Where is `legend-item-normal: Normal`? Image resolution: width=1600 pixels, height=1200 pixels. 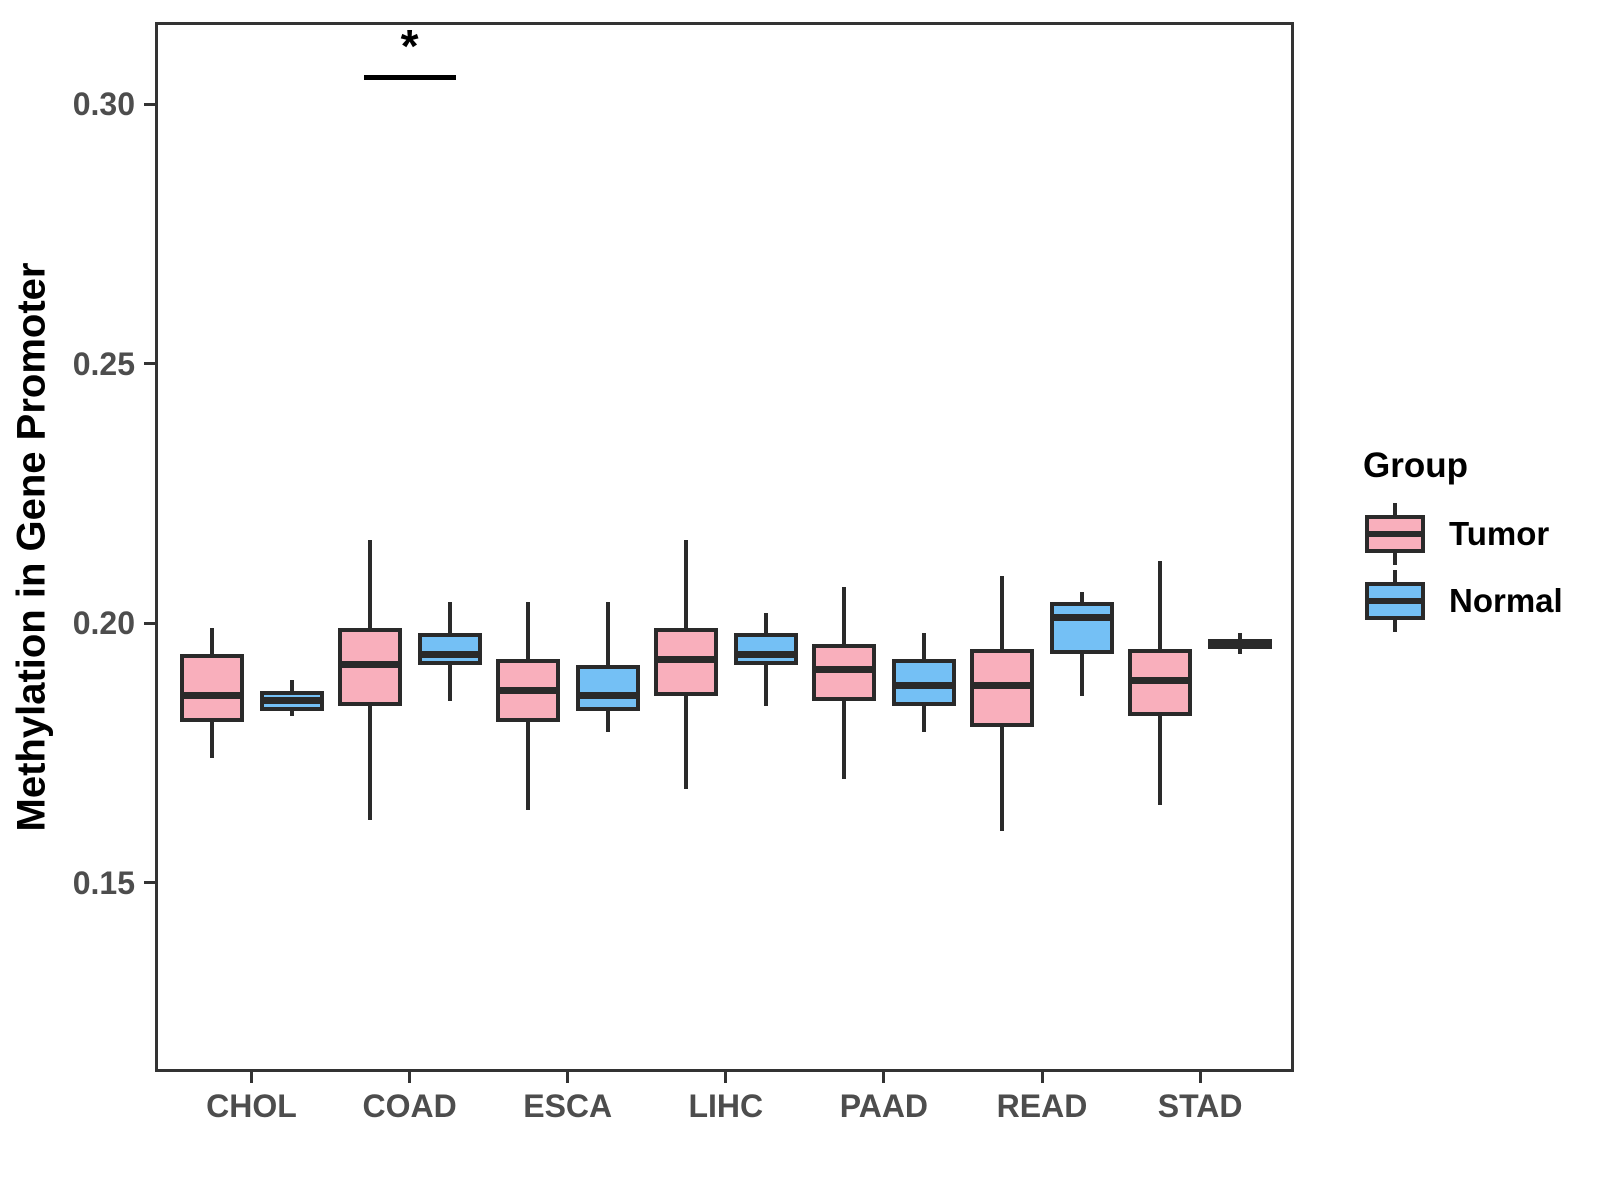 legend-item-normal: Normal is located at coordinates (1463, 600).